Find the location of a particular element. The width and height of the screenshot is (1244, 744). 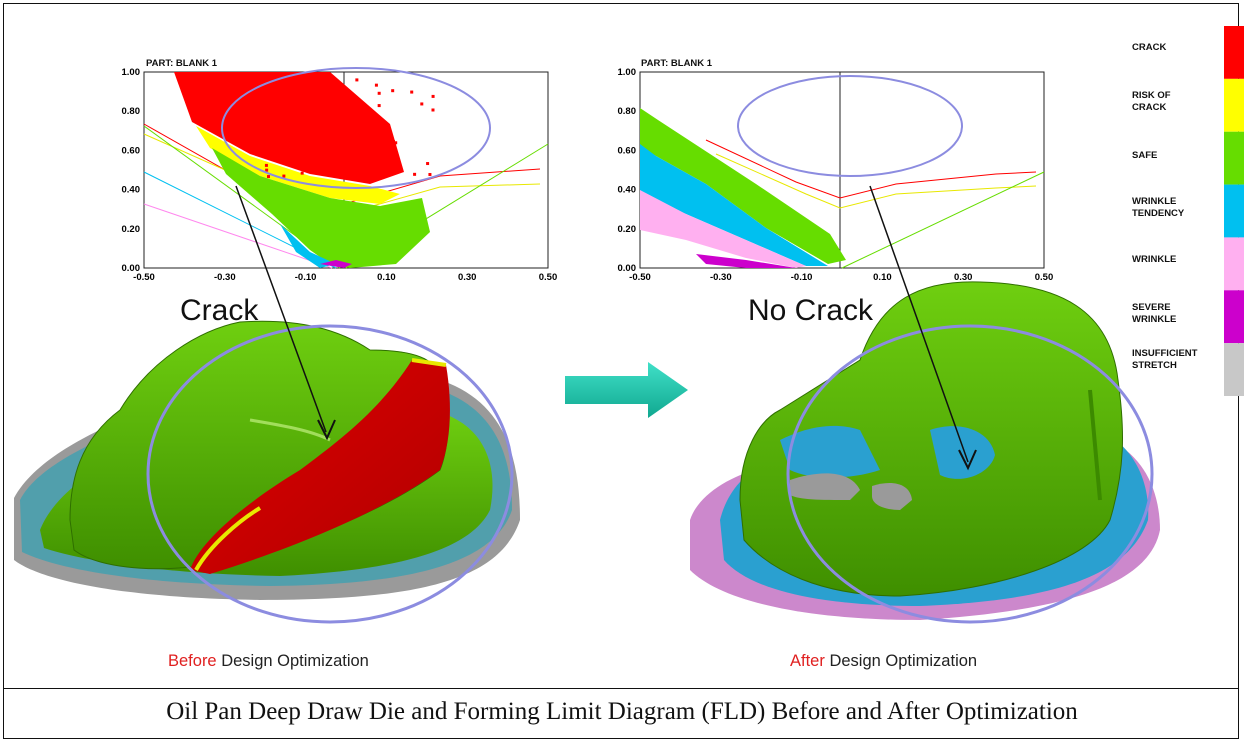

legend-label-severe-wrinkle: SEVERE WRINKLE is located at coordinates (1154, 313).